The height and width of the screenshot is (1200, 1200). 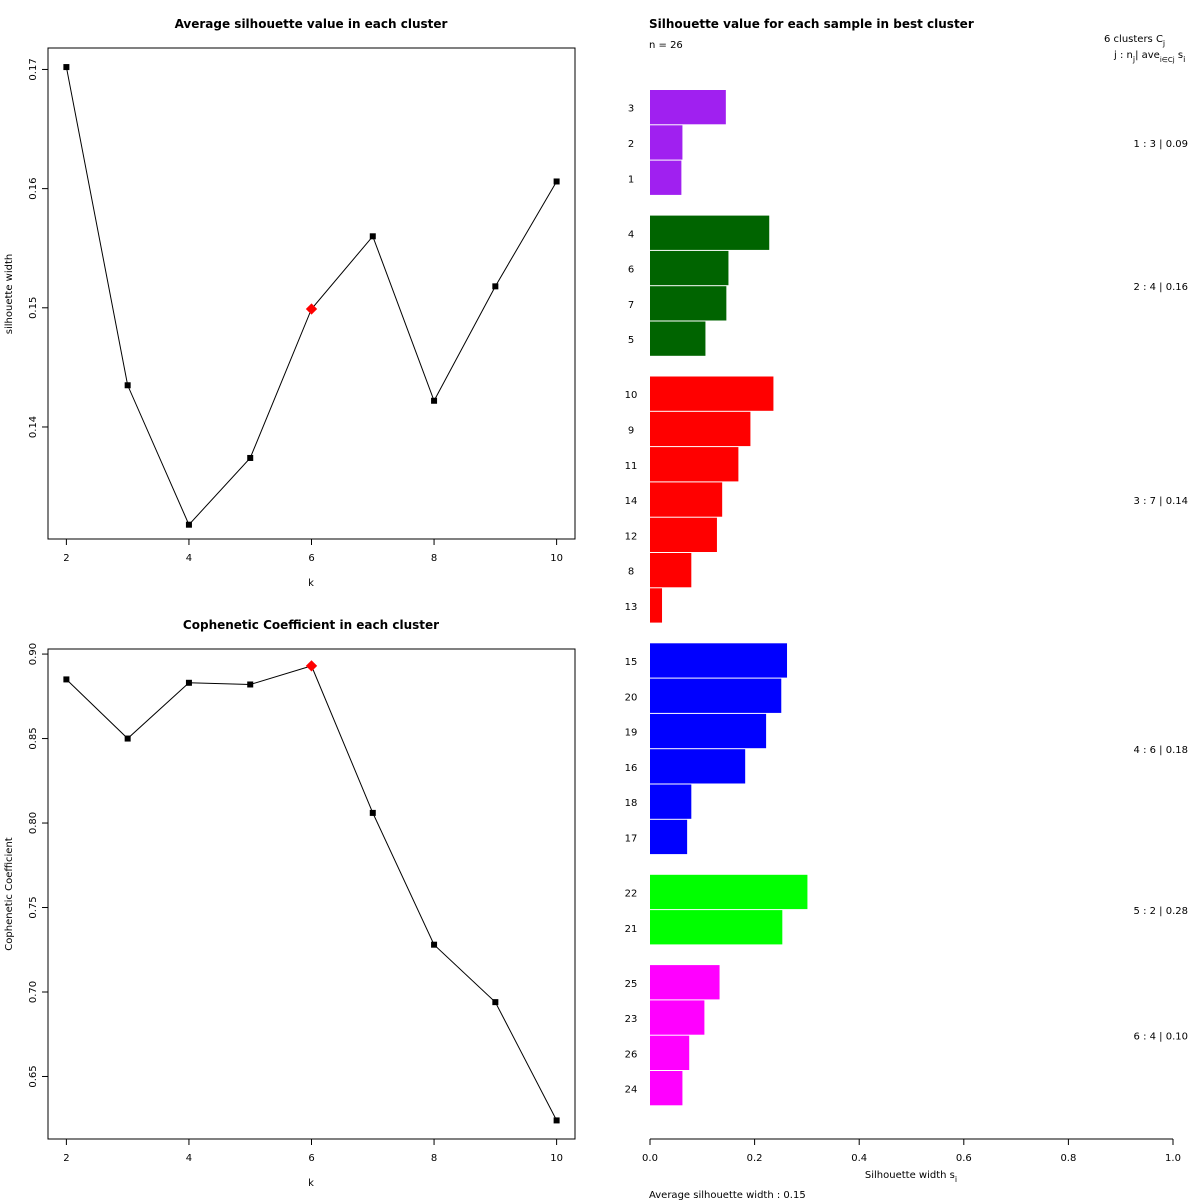 What do you see at coordinates (631, 1019) in the screenshot?
I see `sample-label: 23` at bounding box center [631, 1019].